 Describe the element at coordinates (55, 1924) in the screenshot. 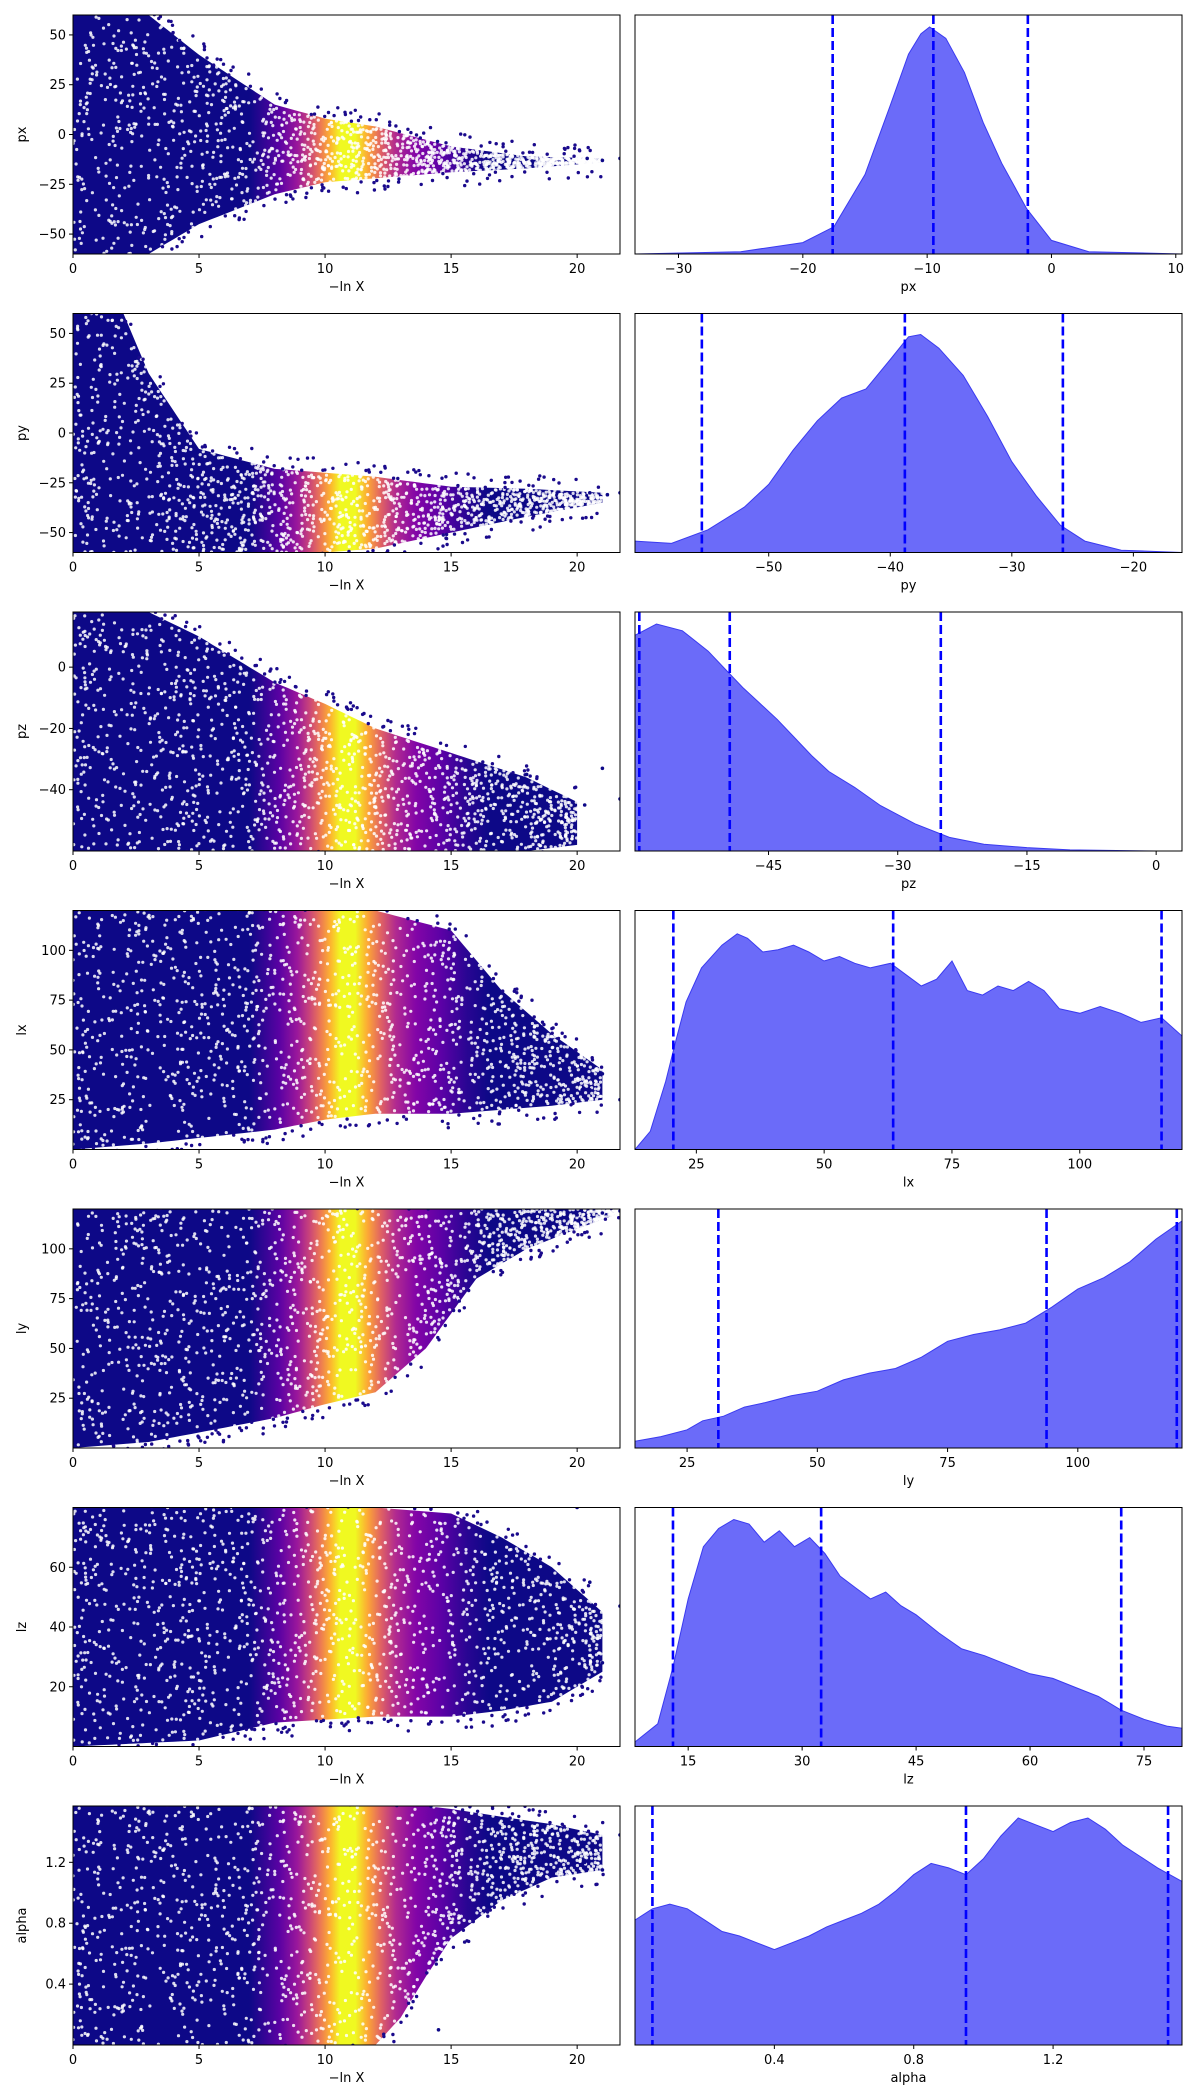

I see `scatter-ytick-label-alpha: 0.8` at that location.